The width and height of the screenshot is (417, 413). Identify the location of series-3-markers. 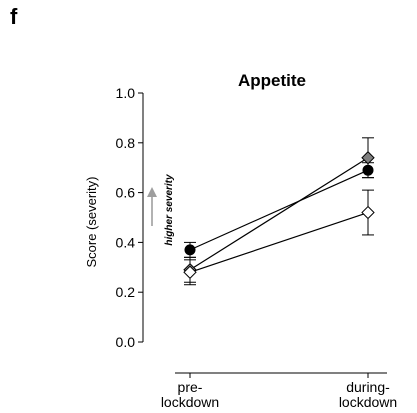
(279, 242).